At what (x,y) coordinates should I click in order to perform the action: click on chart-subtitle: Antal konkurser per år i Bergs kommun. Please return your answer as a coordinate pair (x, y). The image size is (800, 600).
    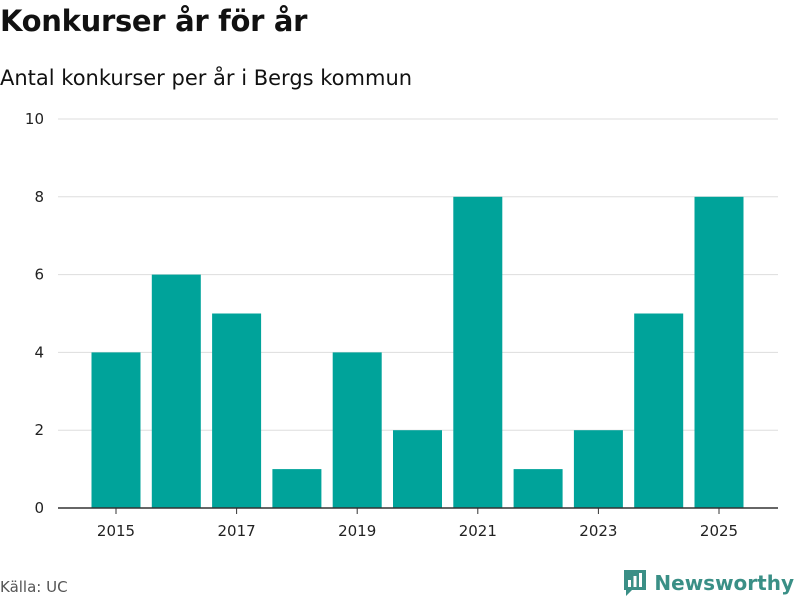
    Looking at the image, I should click on (206, 78).